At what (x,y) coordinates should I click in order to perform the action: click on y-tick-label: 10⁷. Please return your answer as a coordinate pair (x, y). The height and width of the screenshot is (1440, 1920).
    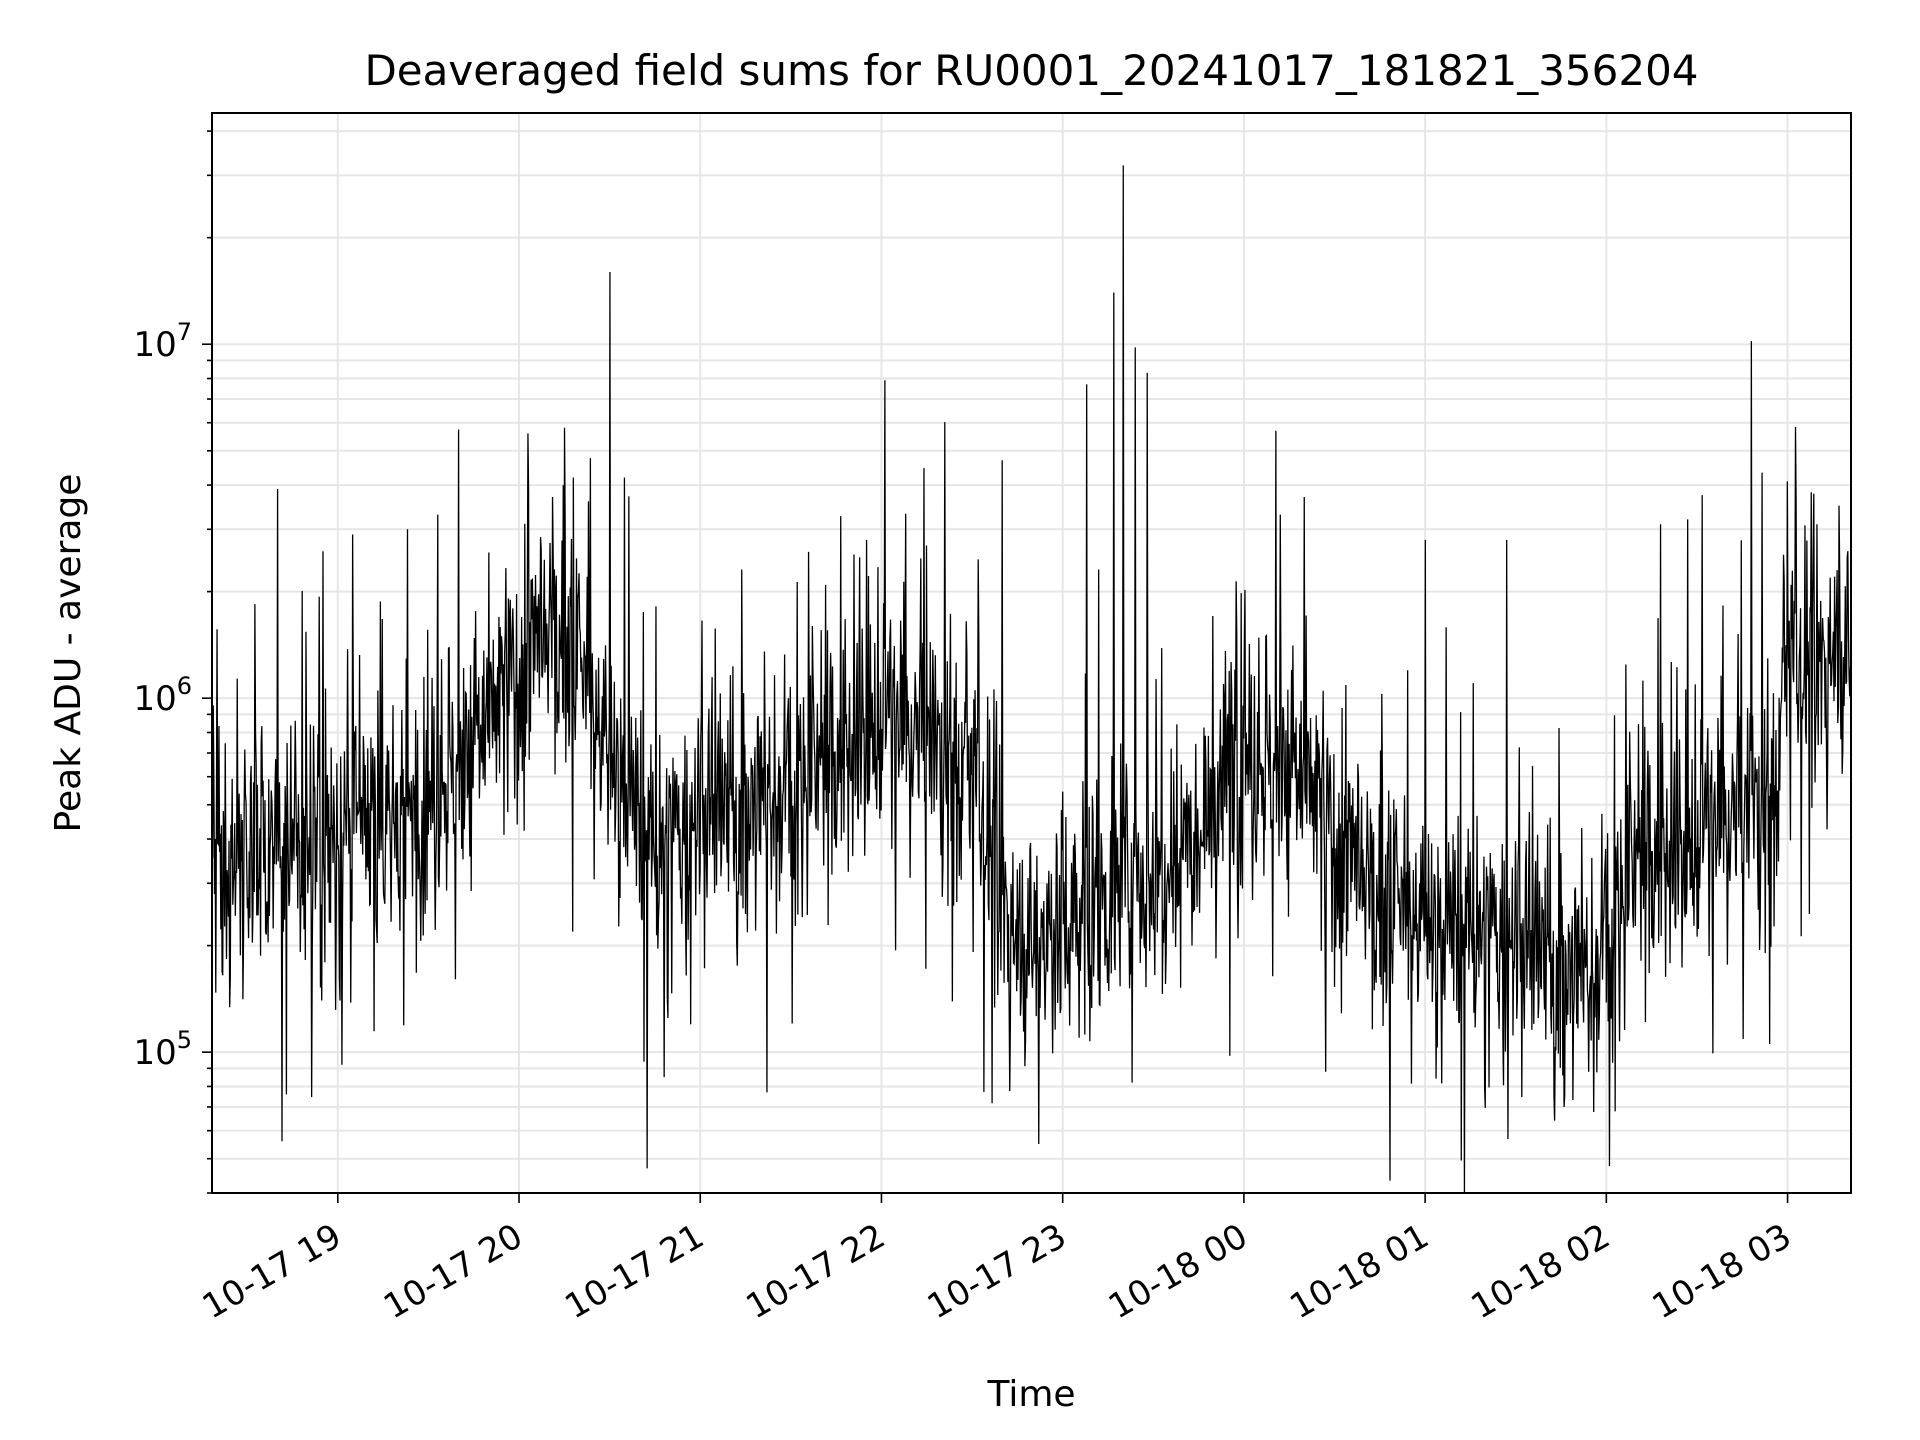
    Looking at the image, I should click on (162, 341).